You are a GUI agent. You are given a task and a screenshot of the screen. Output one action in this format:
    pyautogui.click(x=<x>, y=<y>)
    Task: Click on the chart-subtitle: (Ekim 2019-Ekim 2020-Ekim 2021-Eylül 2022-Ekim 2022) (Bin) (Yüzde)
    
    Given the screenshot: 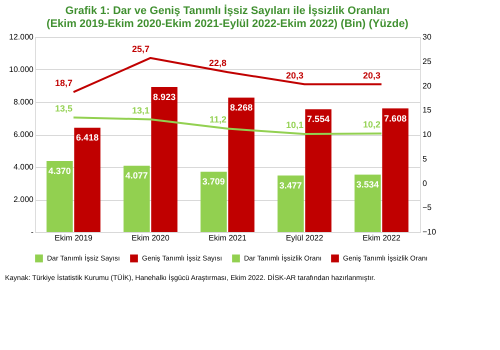 What is the action you would take?
    pyautogui.click(x=227, y=24)
    